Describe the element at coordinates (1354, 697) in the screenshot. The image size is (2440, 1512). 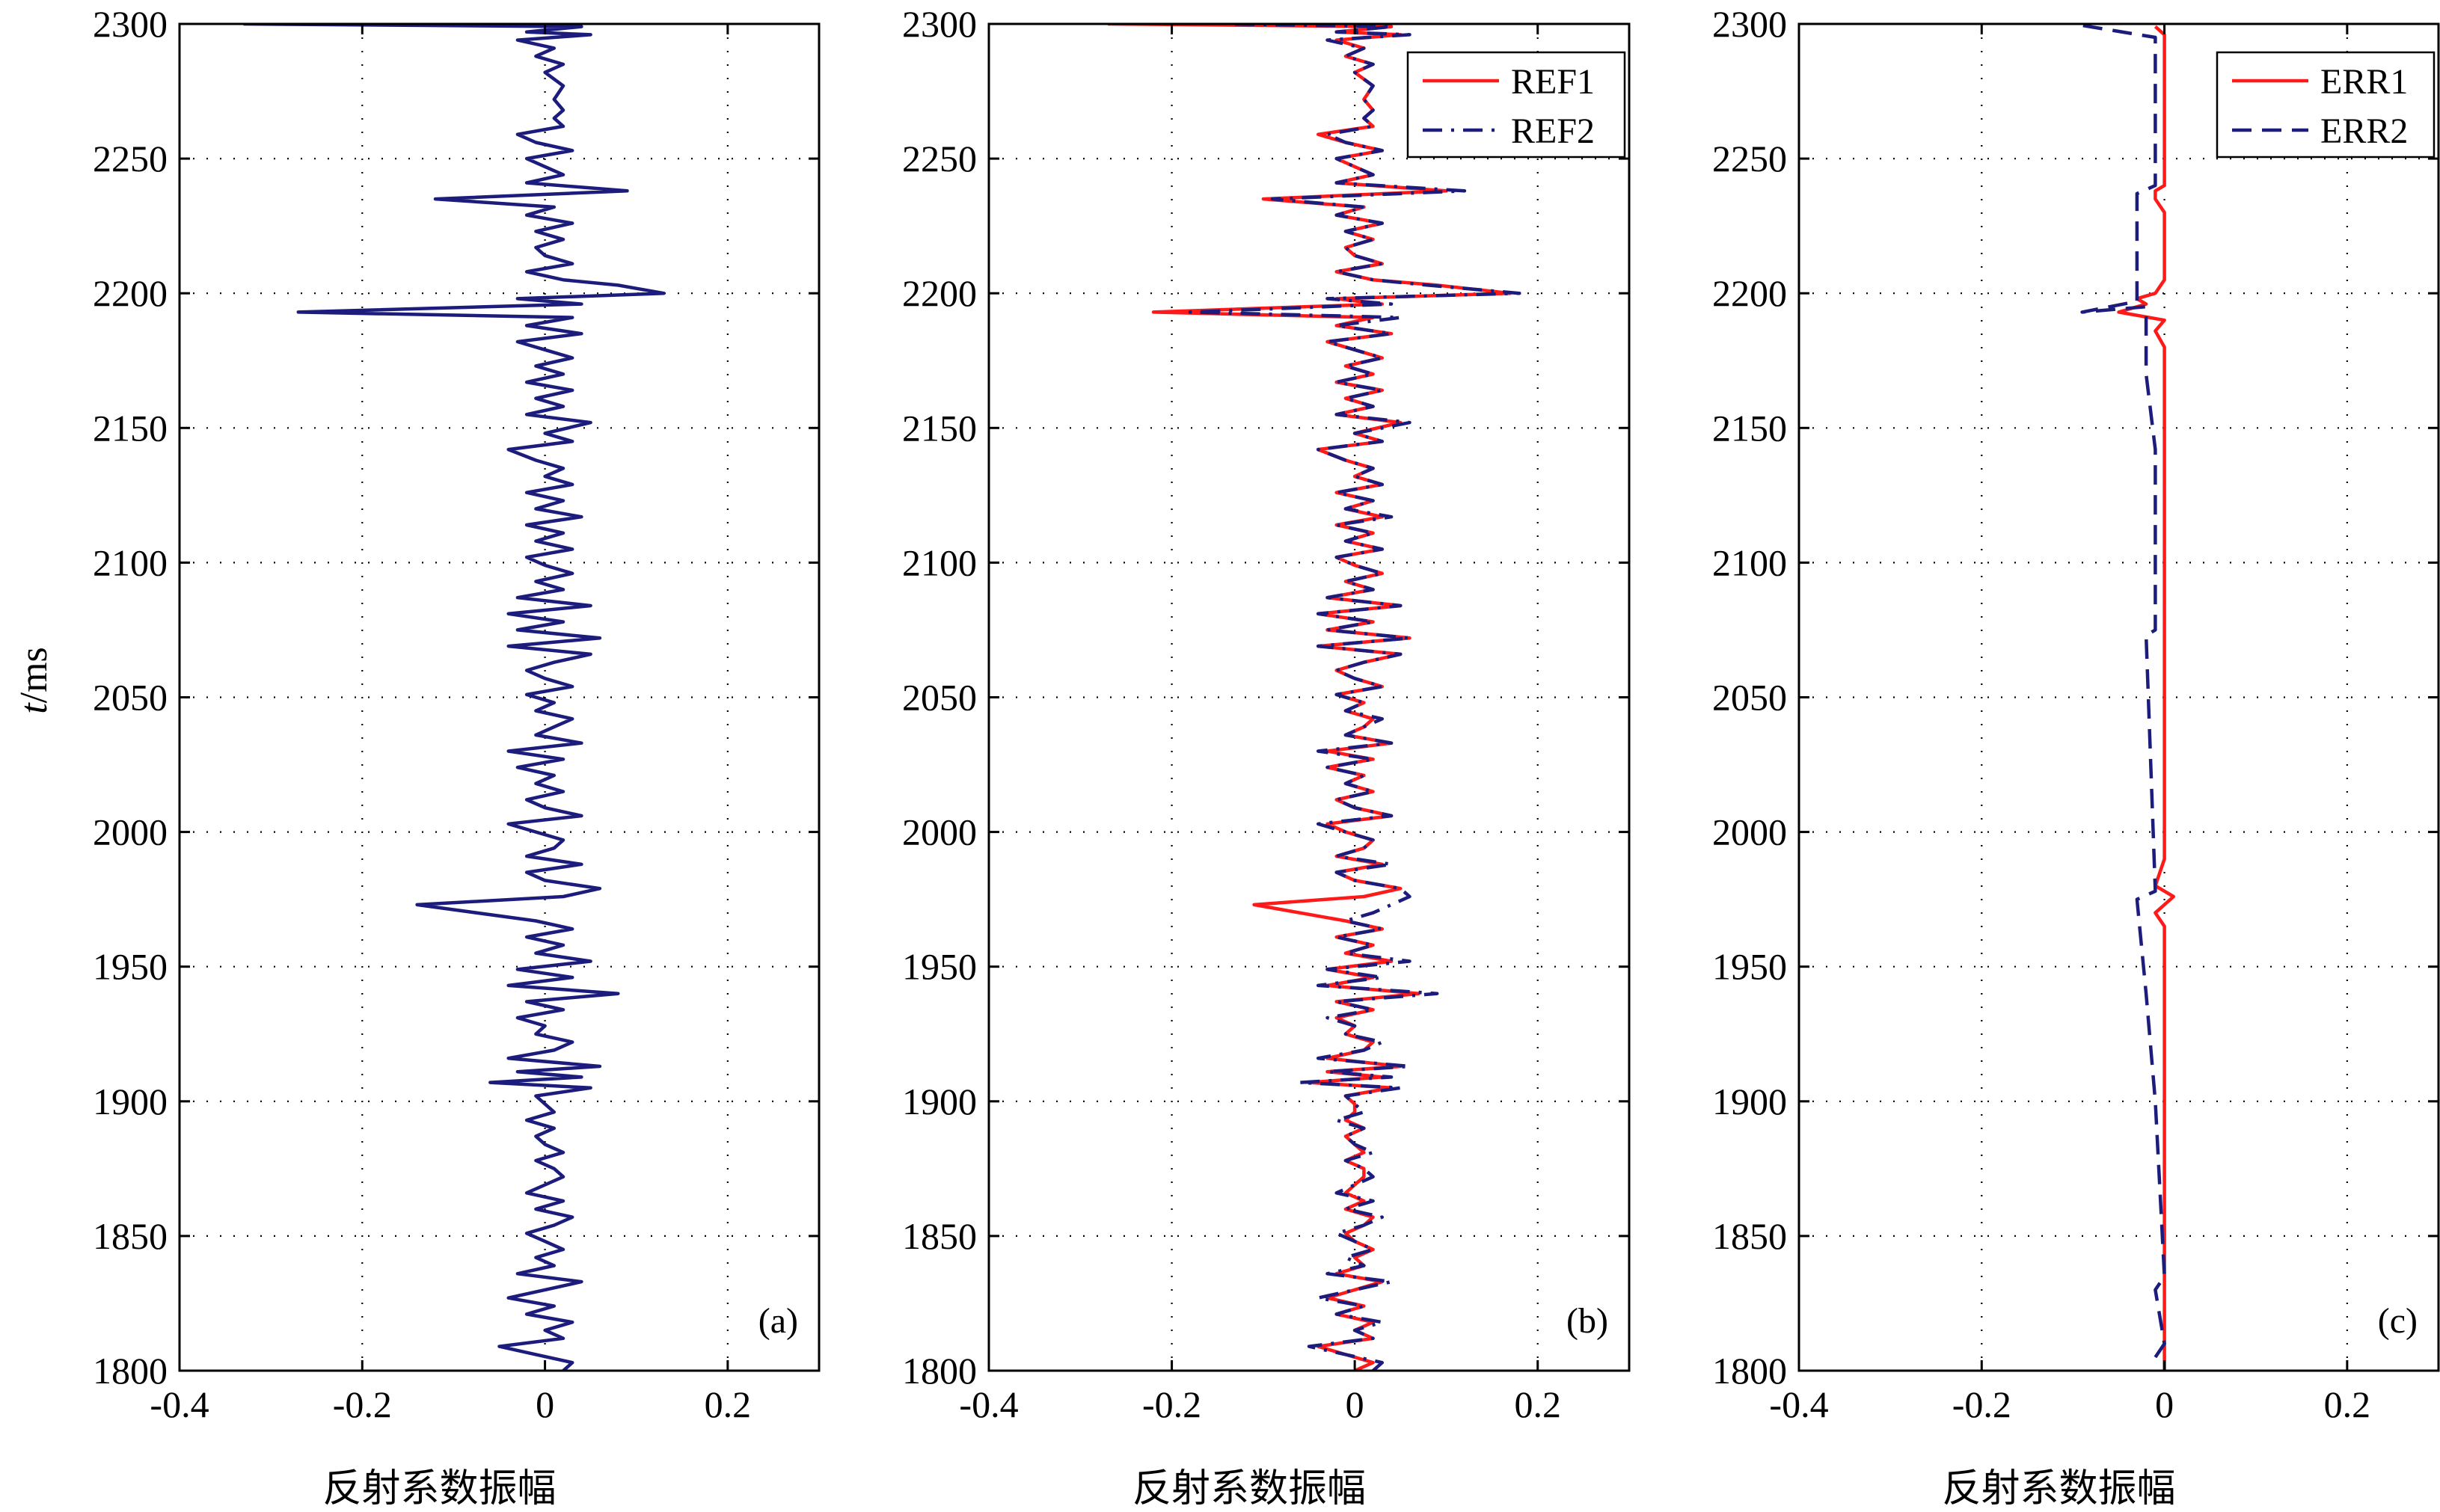
I see `series-line-ref2` at that location.